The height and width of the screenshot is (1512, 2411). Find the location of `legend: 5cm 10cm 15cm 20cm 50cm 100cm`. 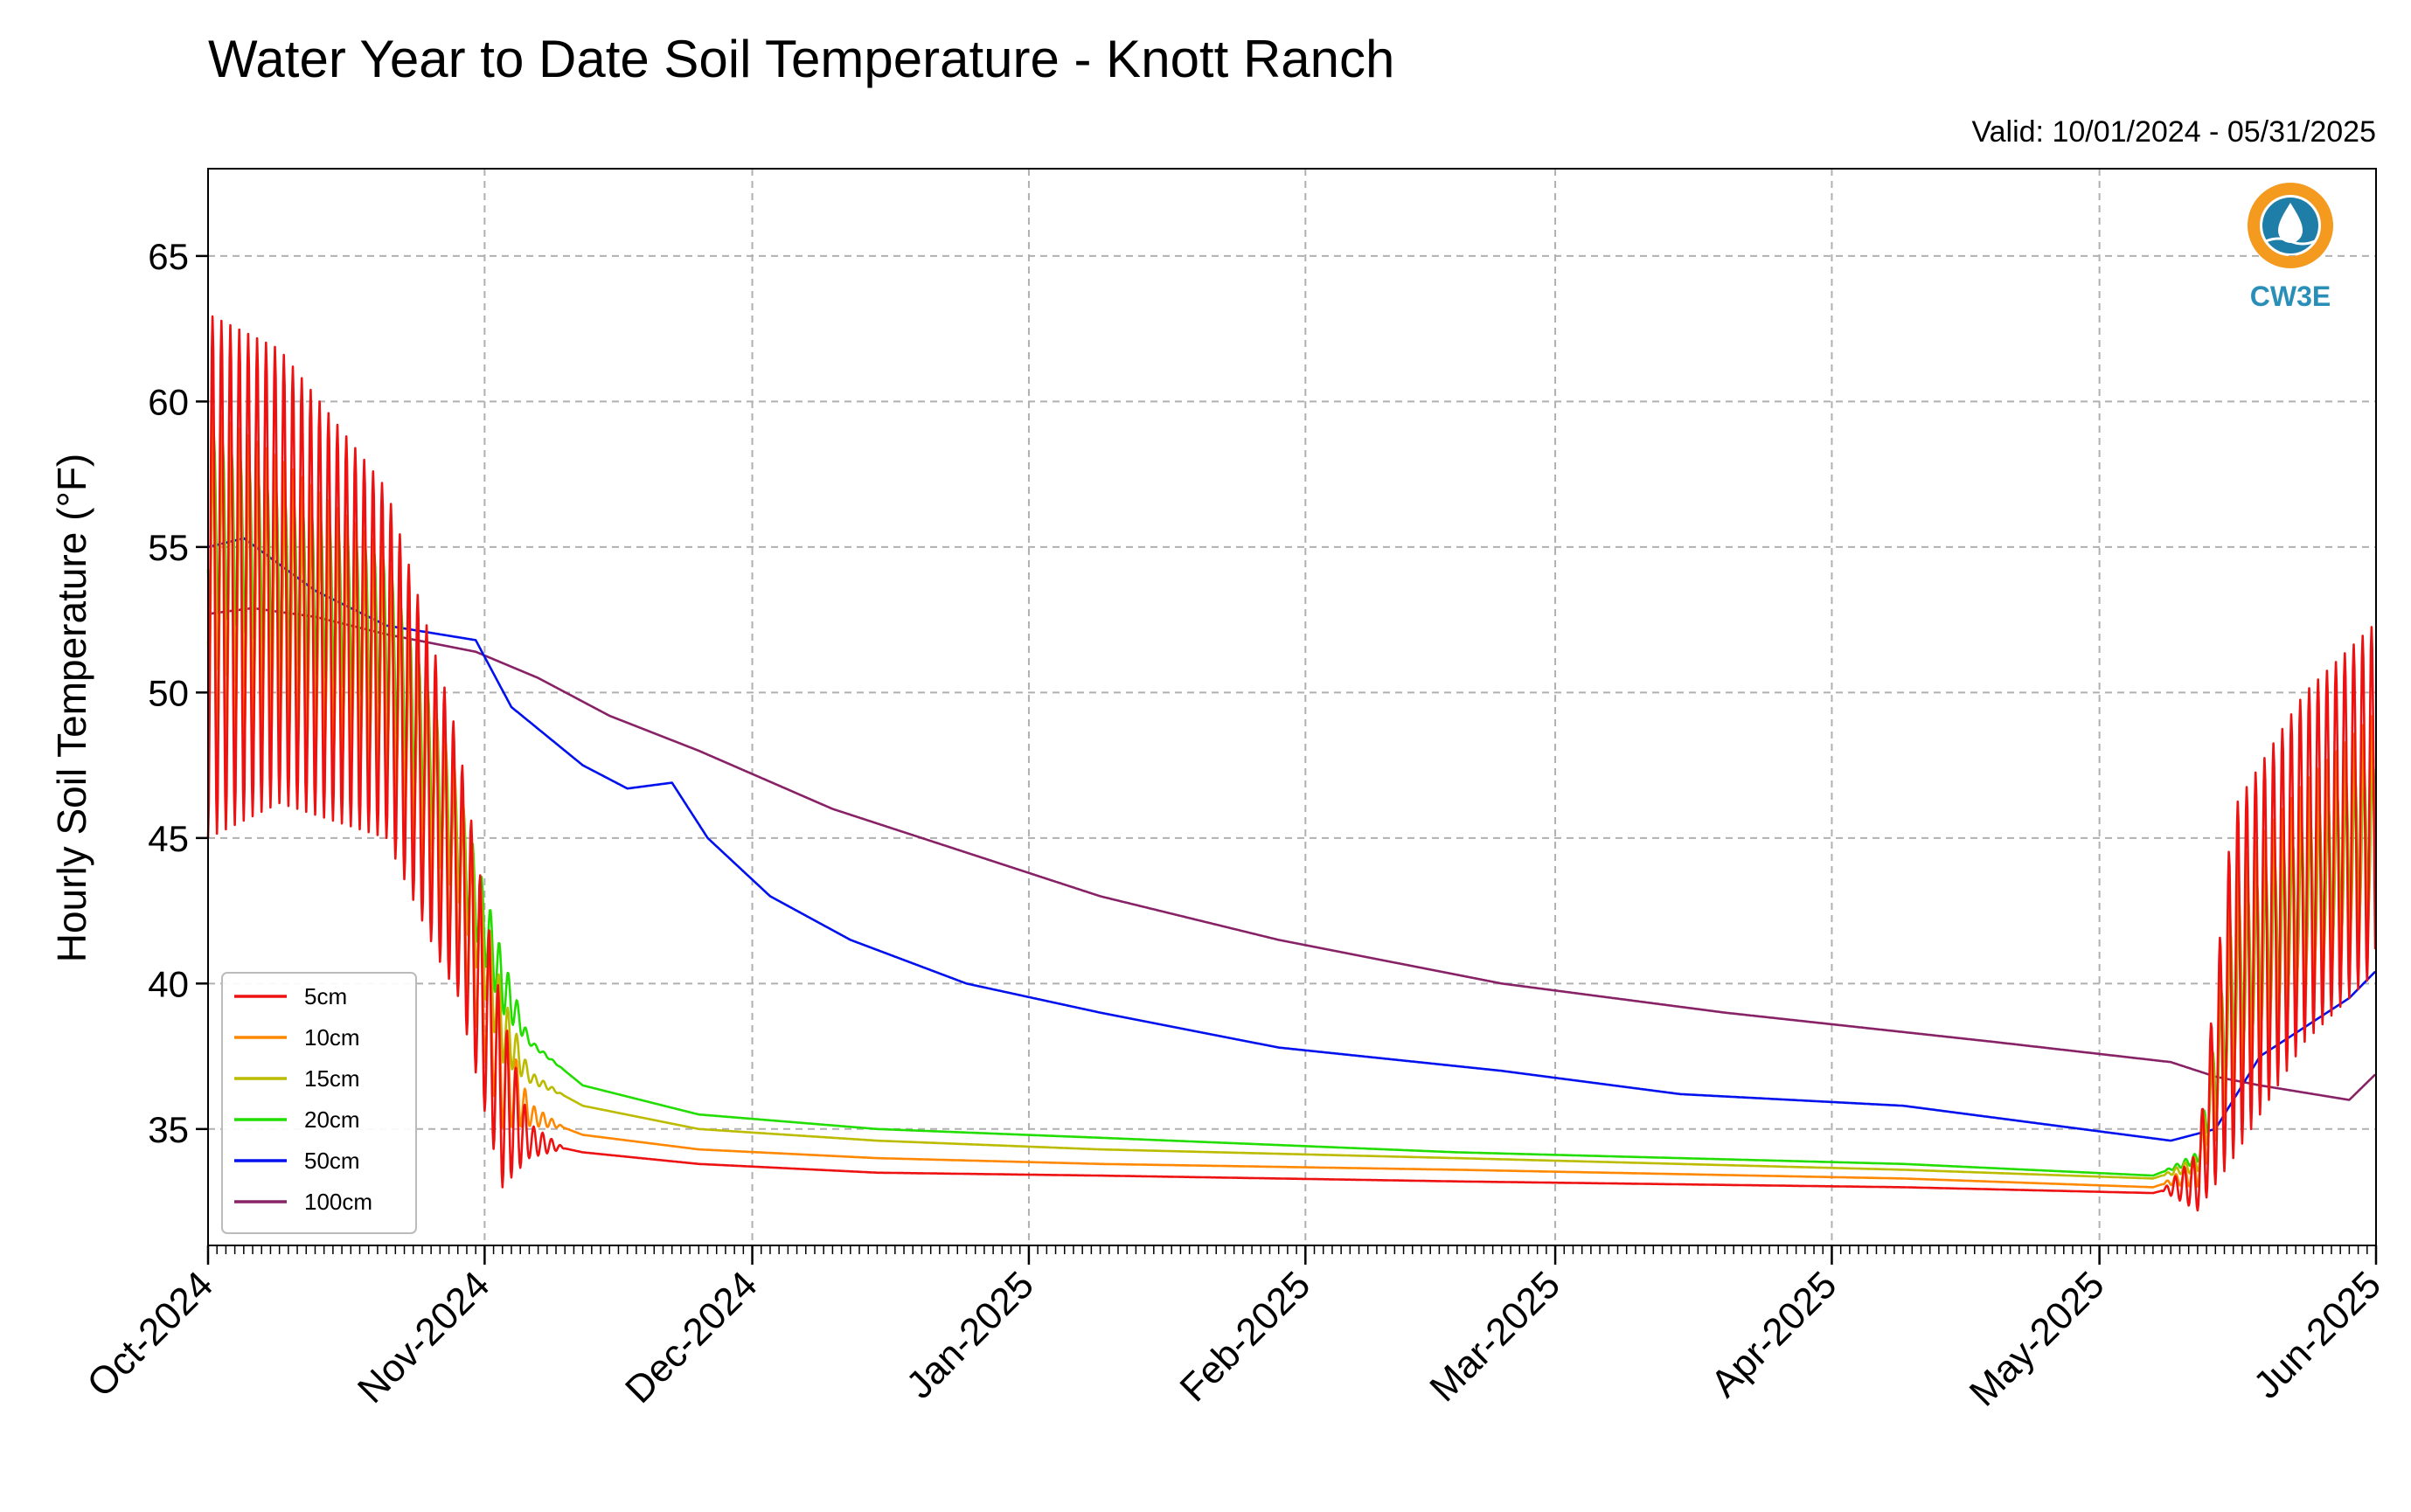

legend: 5cm 10cm 15cm 20cm 50cm 100cm is located at coordinates (319, 1103).